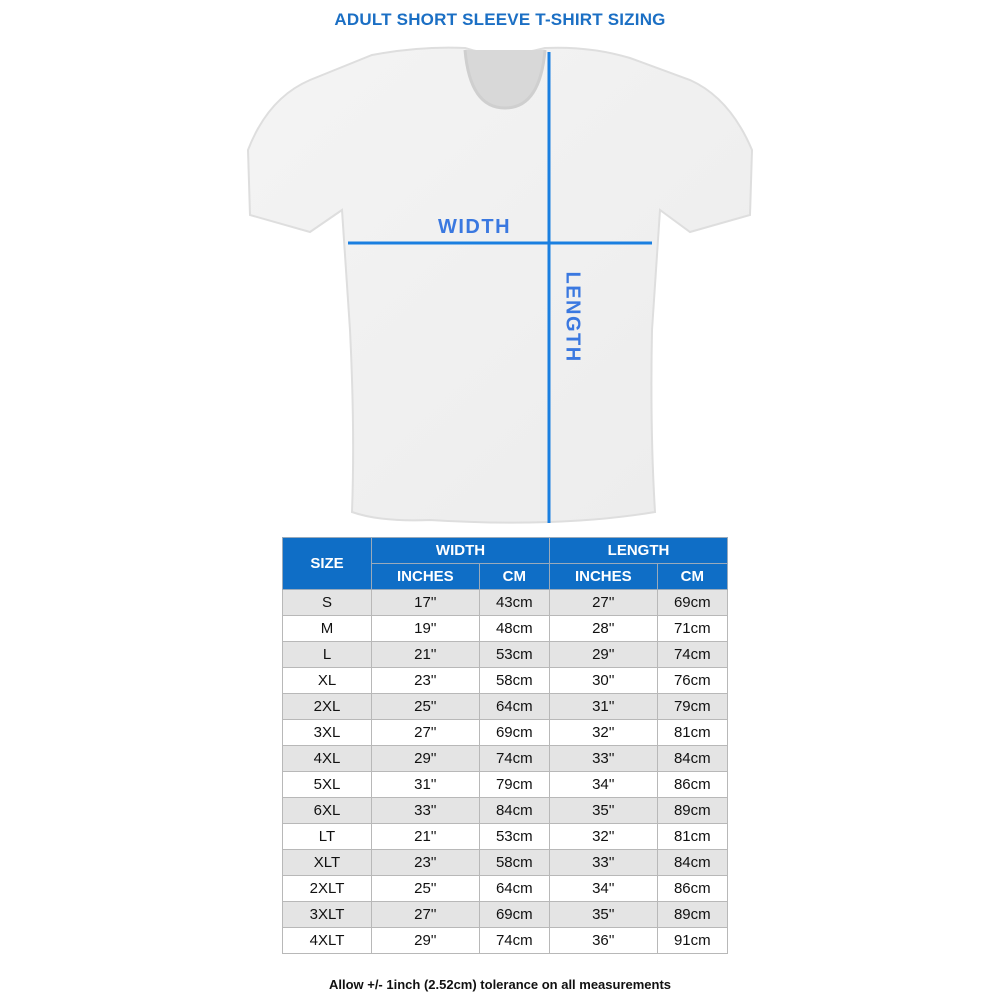  I want to click on size-cell: 3XL, so click(327, 732).